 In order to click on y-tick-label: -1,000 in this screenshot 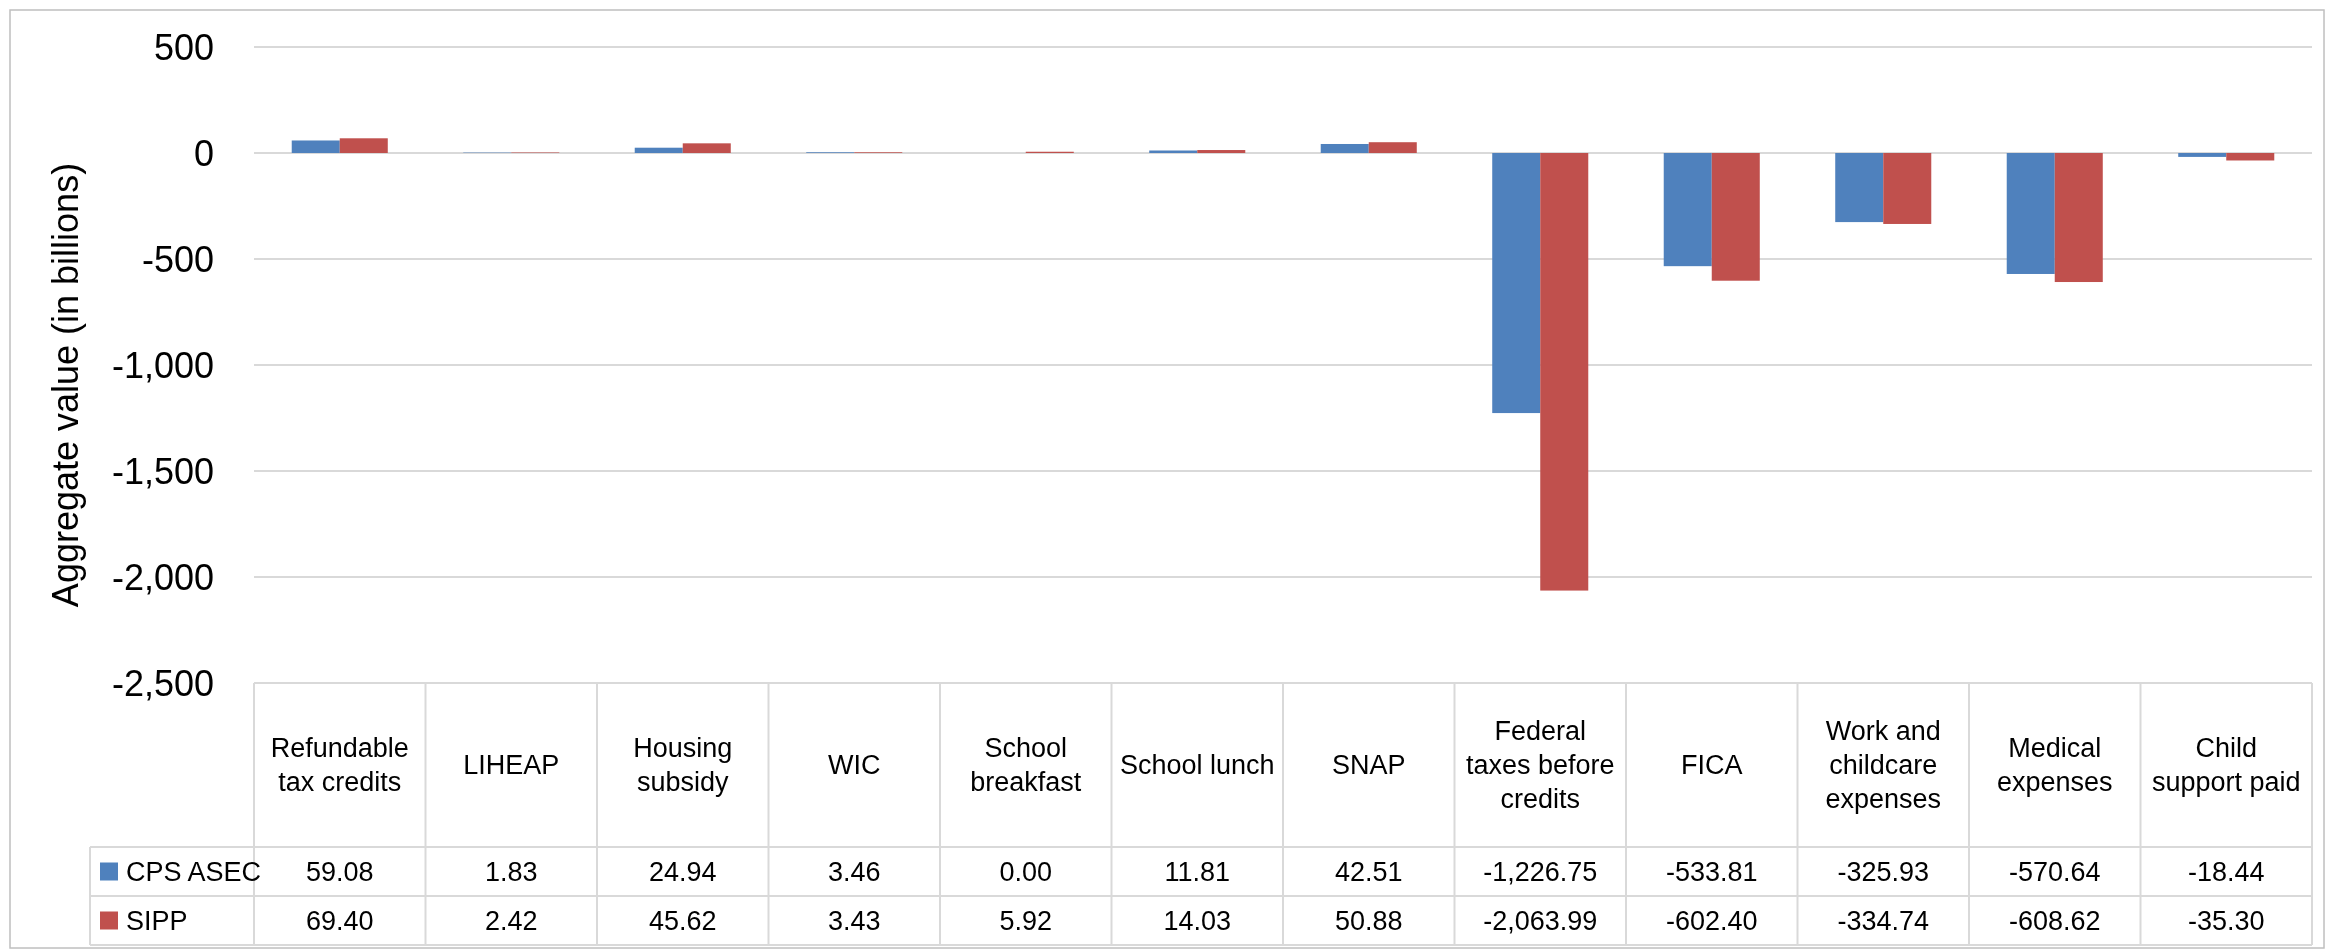, I will do `click(162, 365)`.